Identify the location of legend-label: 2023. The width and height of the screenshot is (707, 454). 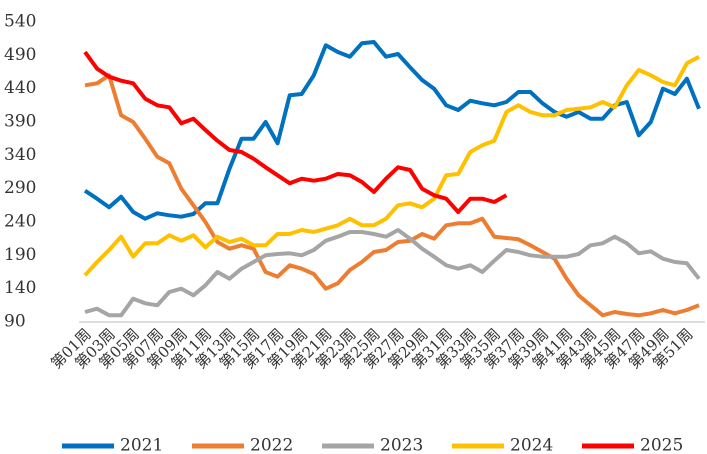
(401, 445).